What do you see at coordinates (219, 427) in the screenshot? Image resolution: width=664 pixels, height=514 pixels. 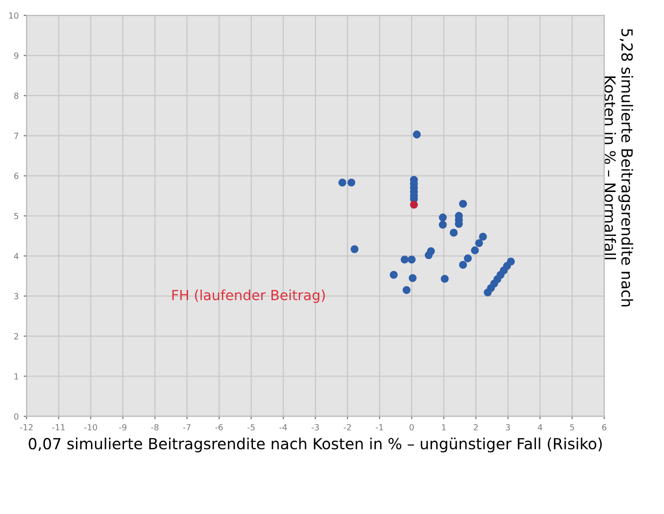 I see `x-tick-label: -6` at bounding box center [219, 427].